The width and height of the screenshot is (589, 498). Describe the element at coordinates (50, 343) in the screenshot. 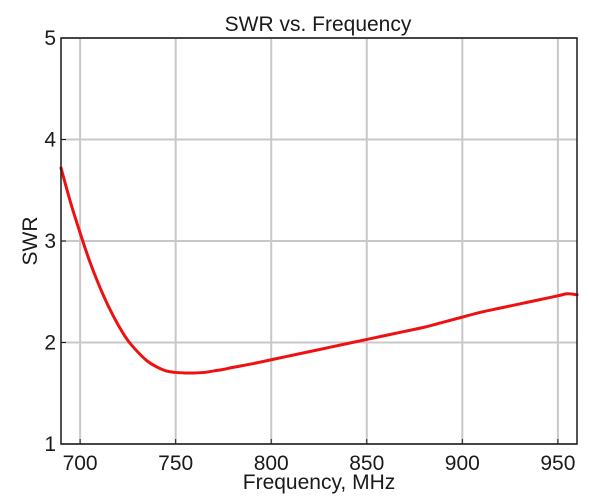

I see `y-tick-label: 2` at that location.